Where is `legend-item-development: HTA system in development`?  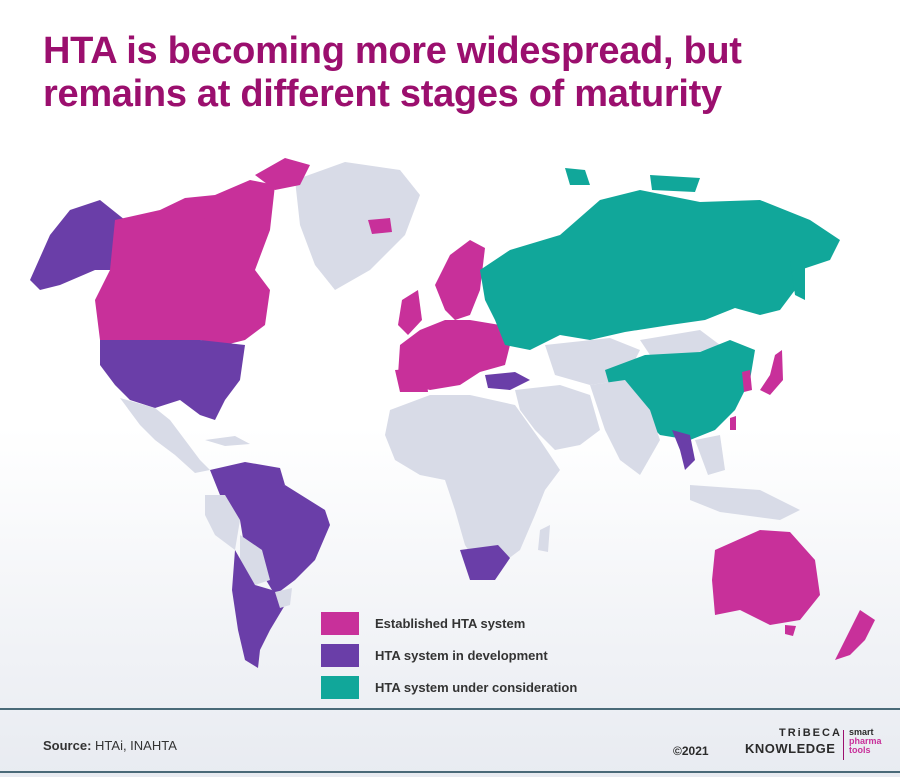
legend-item-development: HTA system in development is located at coordinates (449, 655).